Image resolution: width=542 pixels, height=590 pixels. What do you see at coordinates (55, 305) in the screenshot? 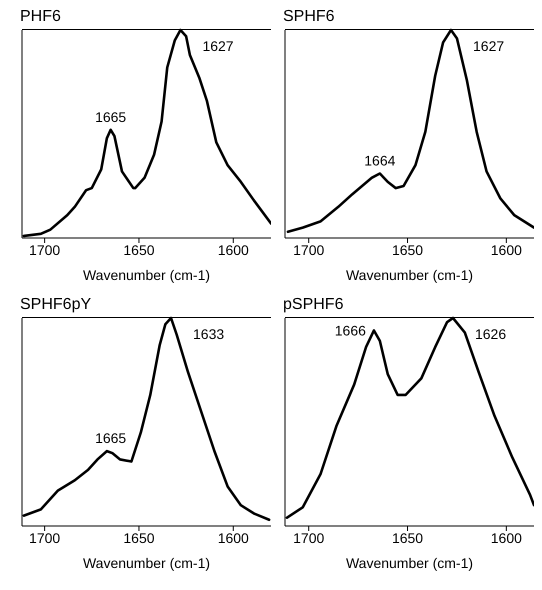
I see `chart-title: SPHF6pY` at bounding box center [55, 305].